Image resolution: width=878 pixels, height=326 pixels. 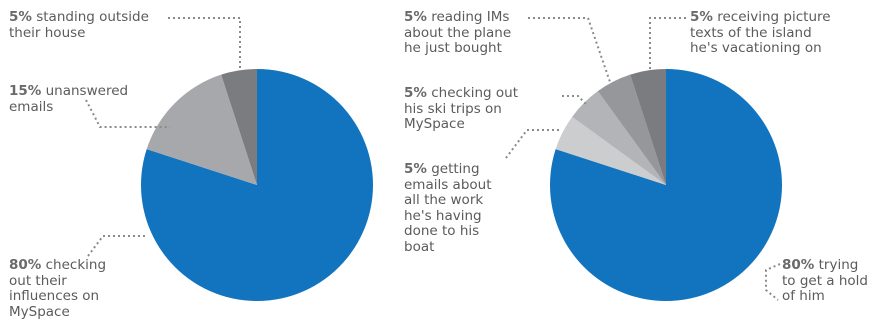 What do you see at coordinates (610, 150) in the screenshot?
I see `pie-slice-right-boat-emails` at bounding box center [610, 150].